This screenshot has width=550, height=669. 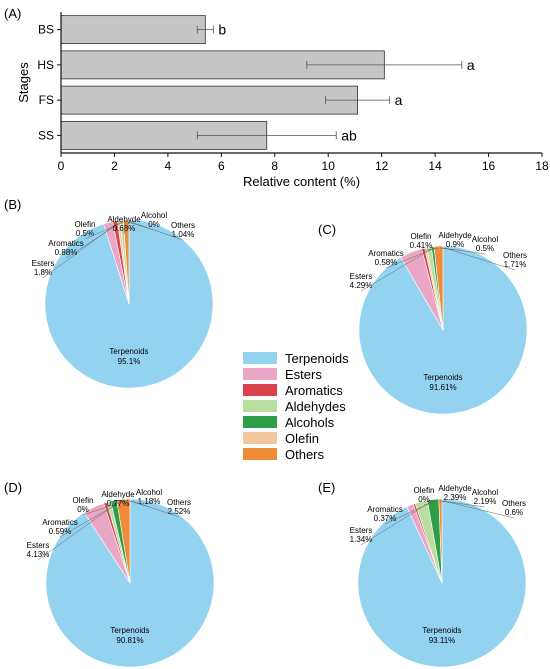 What do you see at coordinates (327, 229) in the screenshot?
I see `panel-label--c: (C)` at bounding box center [327, 229].